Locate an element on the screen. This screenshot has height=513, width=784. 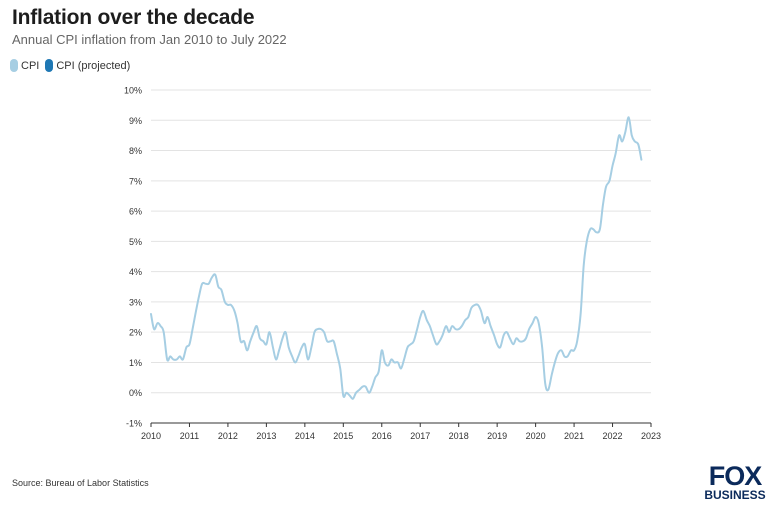
x-tick-label: 2020 is located at coordinates (536, 436).